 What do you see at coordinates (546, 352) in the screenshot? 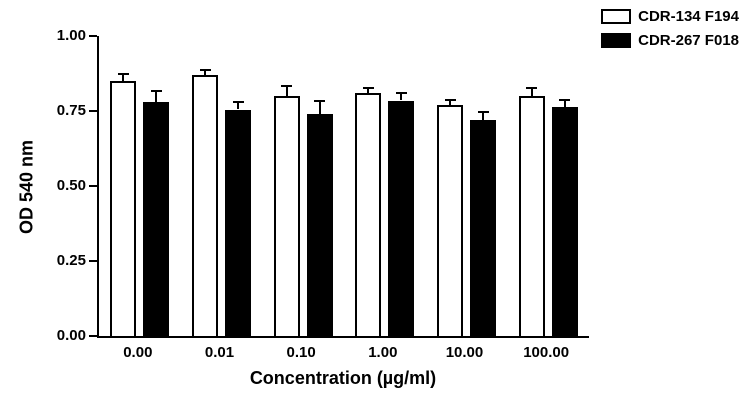
I see `x-tick-label-100.00: 100.00` at bounding box center [546, 352].